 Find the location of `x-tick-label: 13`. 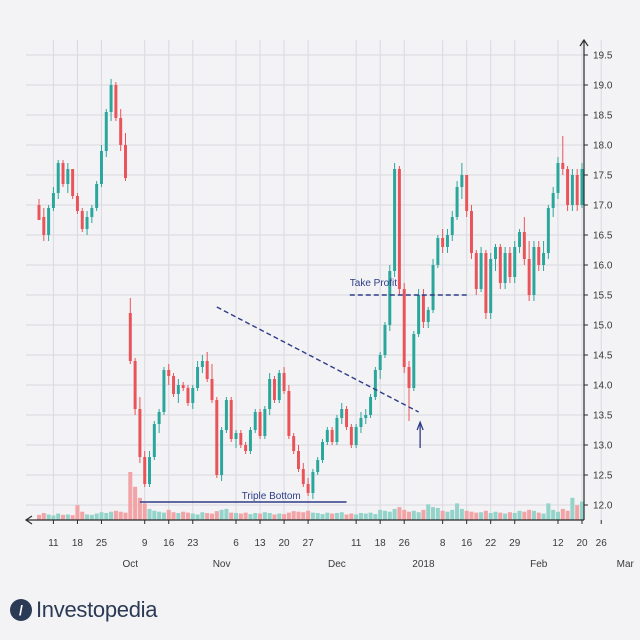

x-tick-label: 13 is located at coordinates (260, 543).